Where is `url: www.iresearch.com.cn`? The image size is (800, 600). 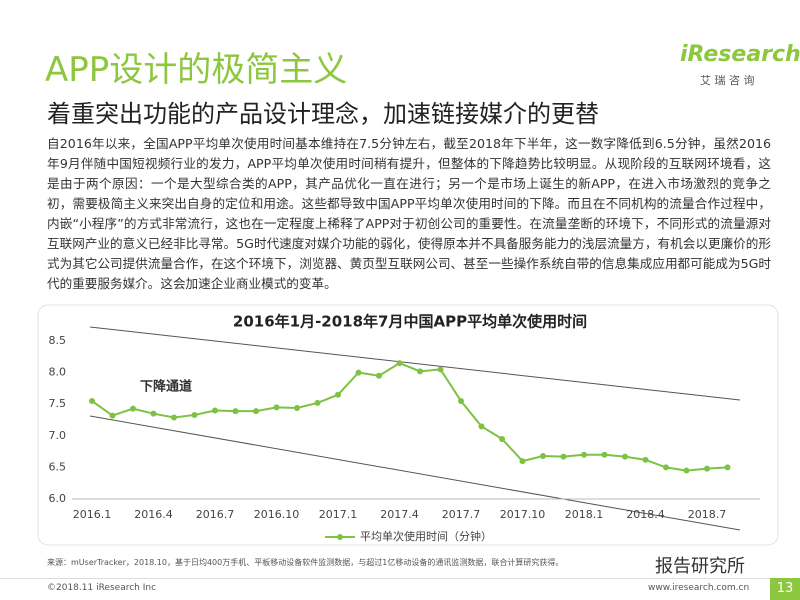
url: www.iresearch.com.cn is located at coordinates (699, 588).